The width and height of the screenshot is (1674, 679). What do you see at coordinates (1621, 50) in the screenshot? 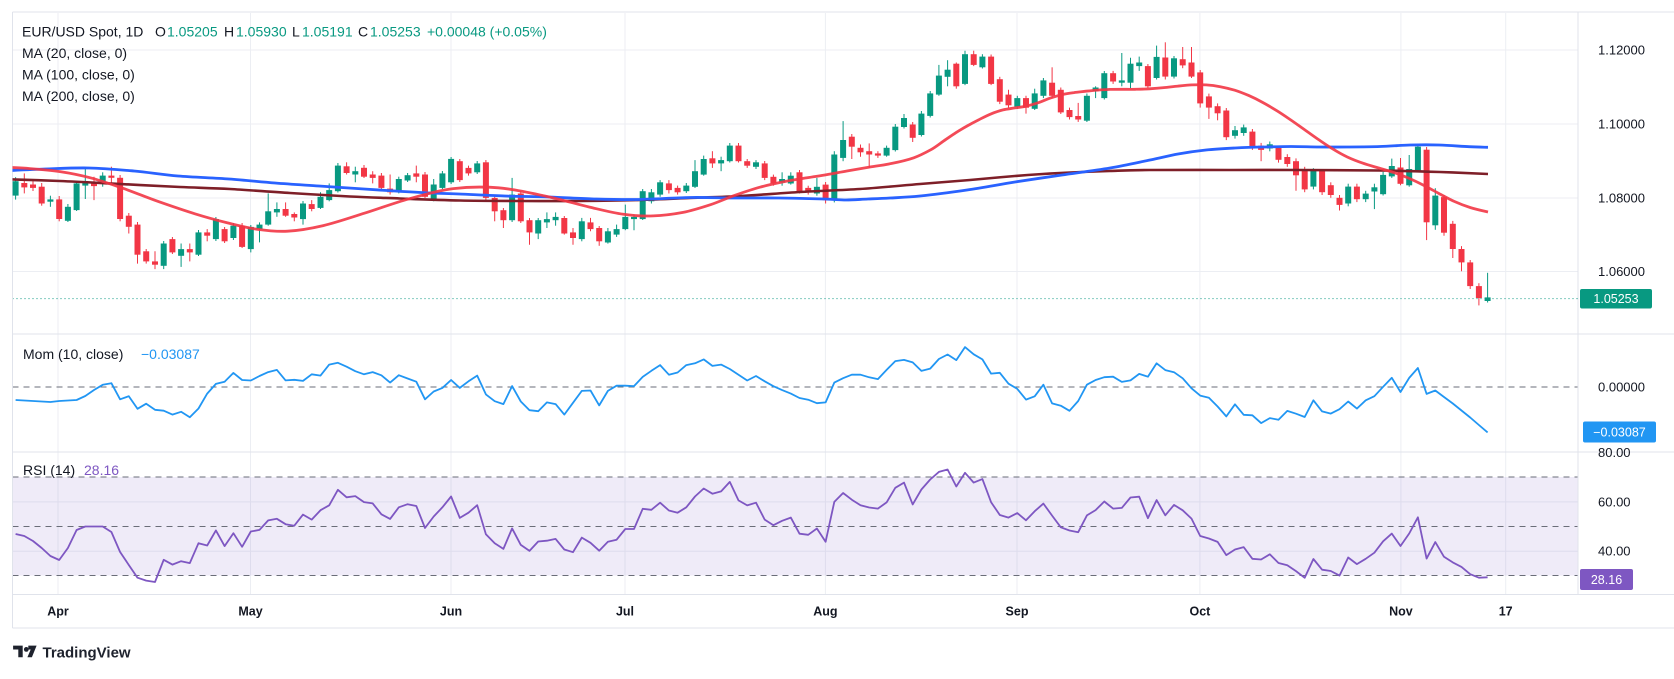
I see `svg-text: 1.12000` at bounding box center [1621, 50].